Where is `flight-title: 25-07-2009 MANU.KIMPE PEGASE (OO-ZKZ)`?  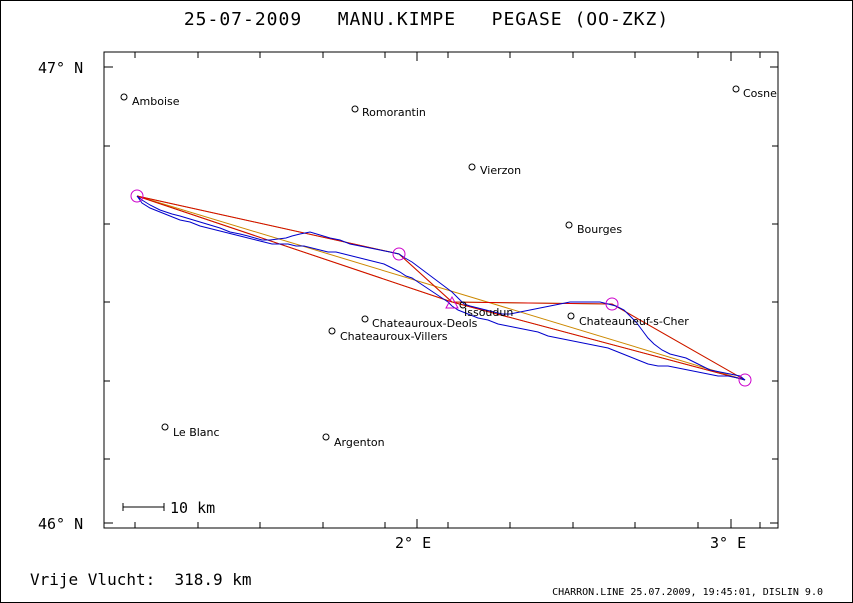 flight-title: 25-07-2009 MANU.KIMPE PEGASE (OO-ZKZ) is located at coordinates (426, 19).